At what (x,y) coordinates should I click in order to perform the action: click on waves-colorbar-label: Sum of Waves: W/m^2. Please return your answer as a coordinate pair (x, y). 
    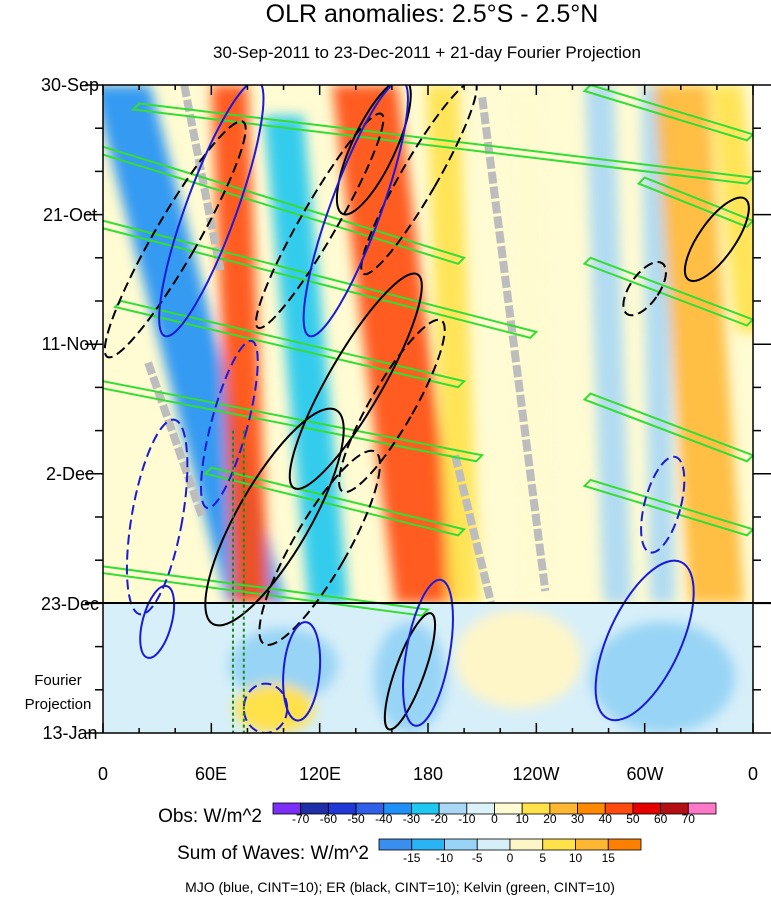
    Looking at the image, I should click on (273, 853).